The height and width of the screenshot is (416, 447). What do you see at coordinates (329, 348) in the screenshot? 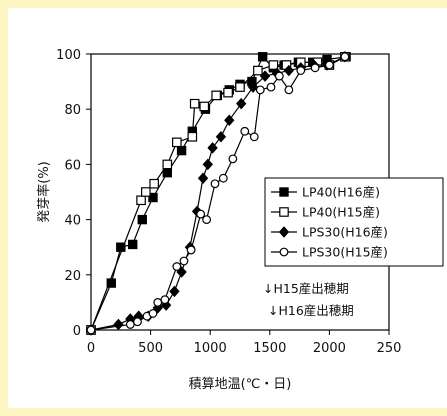
I see `x-tick-label: 2000` at bounding box center [329, 348].